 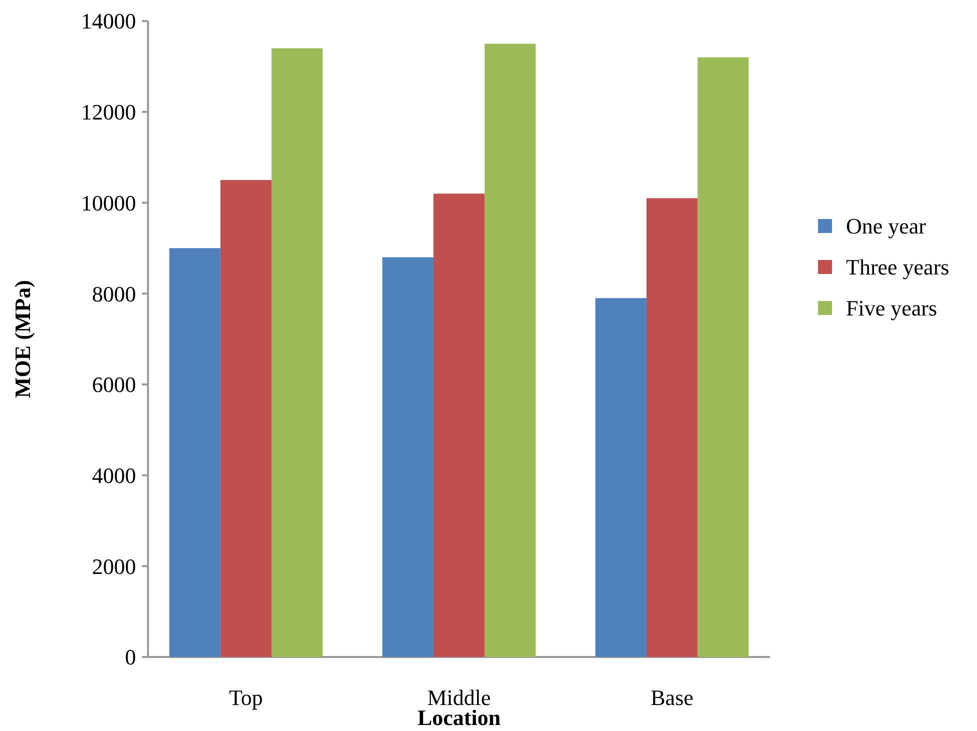 I want to click on legend-label: One year, so click(x=886, y=226).